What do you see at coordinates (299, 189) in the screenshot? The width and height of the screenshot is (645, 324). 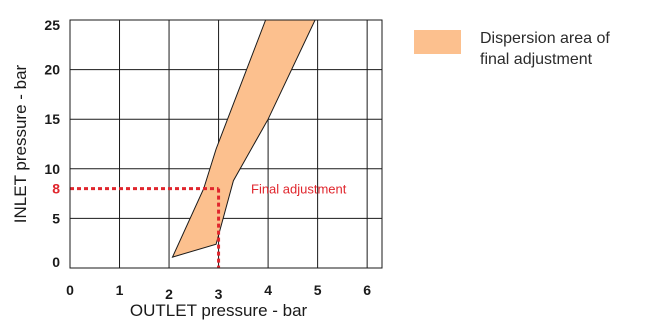 I see `final-adjustment-label: Final adjustment` at bounding box center [299, 189].